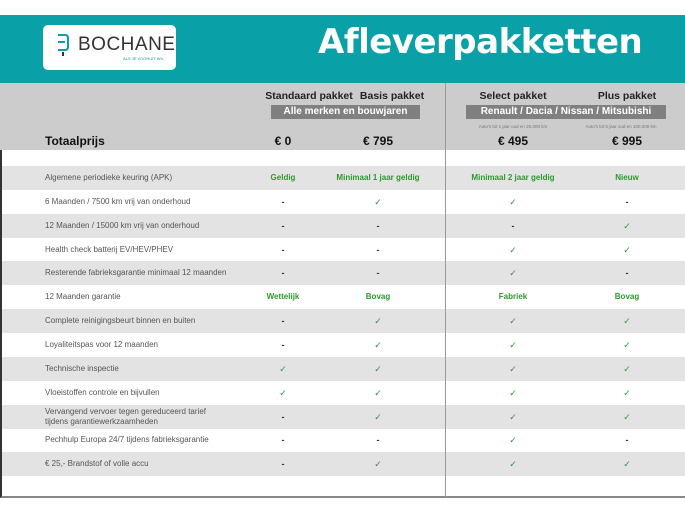 This screenshot has height=514, width=685. Describe the element at coordinates (102, 392) in the screenshot. I see `feature-label: Vloeistoffen controle en bijvullen` at that location.